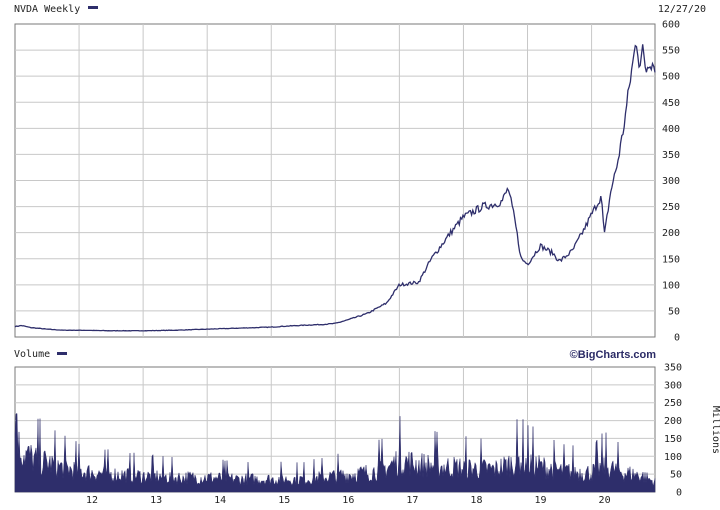 The height and width of the screenshot is (510, 720). I want to click on volume-y-tick-label: 250, so click(673, 403).